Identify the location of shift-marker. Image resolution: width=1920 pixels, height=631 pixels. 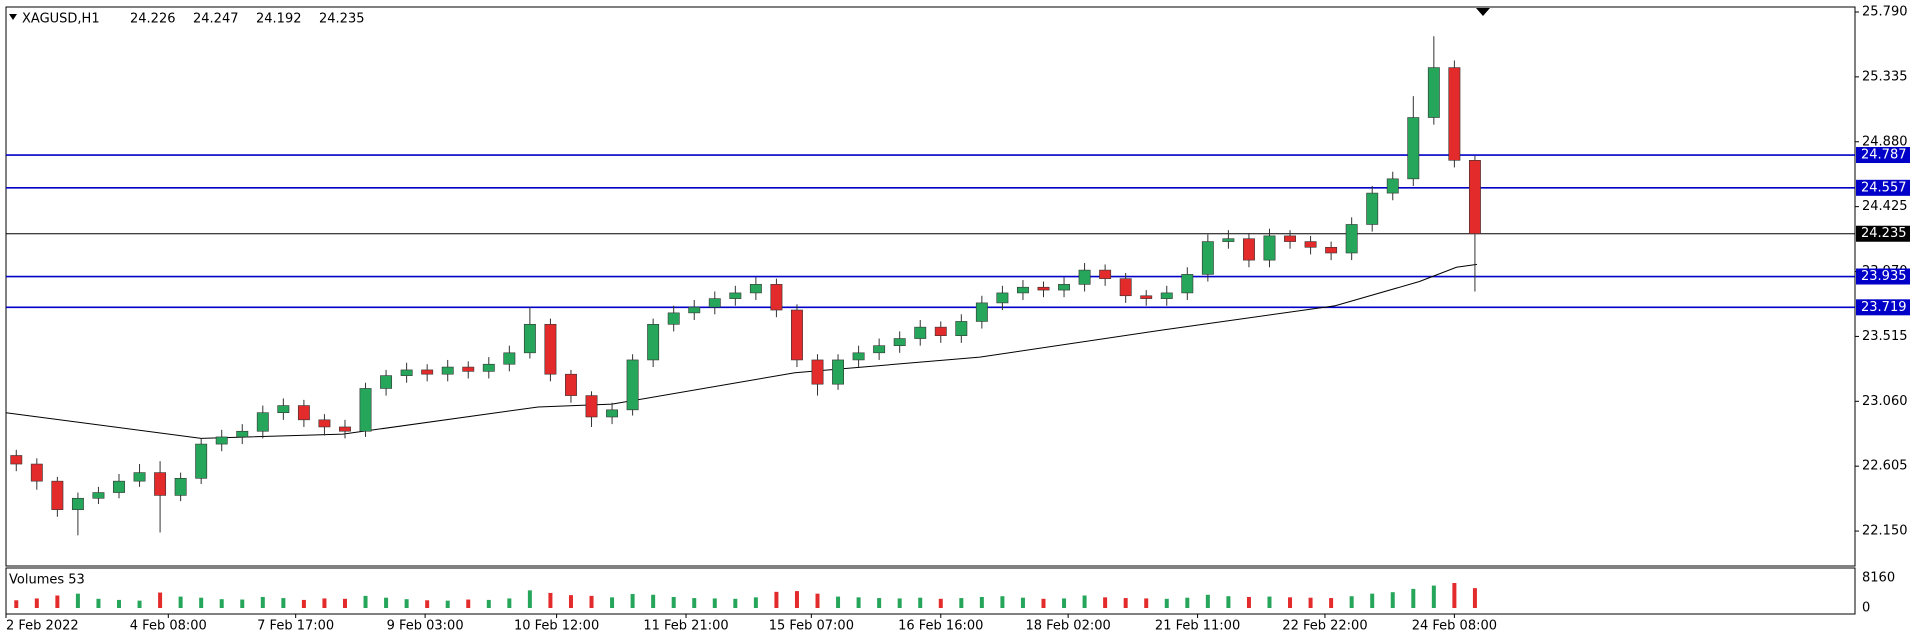
(1483, 12).